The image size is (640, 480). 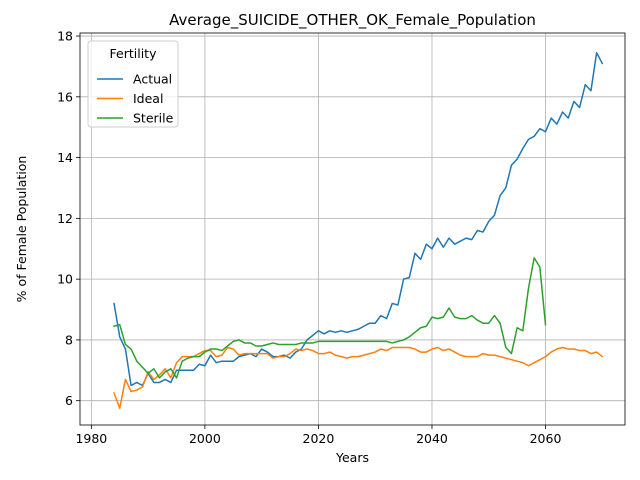 What do you see at coordinates (21, 229) in the screenshot?
I see `y-axis-label: % of Female Population` at bounding box center [21, 229].